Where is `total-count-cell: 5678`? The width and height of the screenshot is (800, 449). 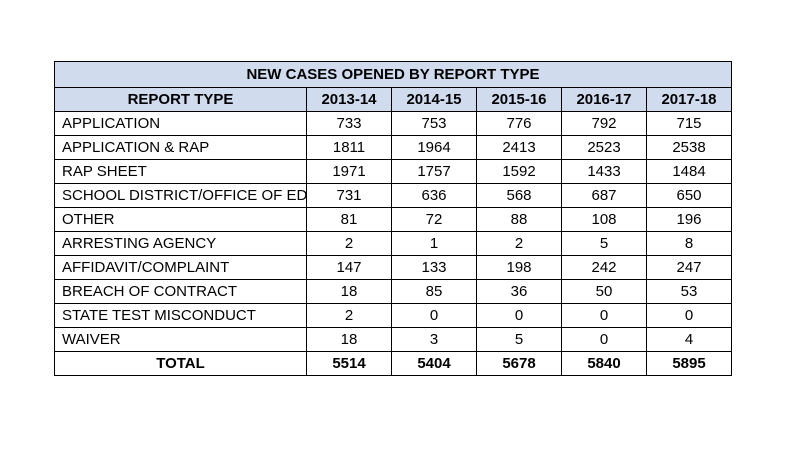
total-count-cell: 5678 is located at coordinates (519, 363).